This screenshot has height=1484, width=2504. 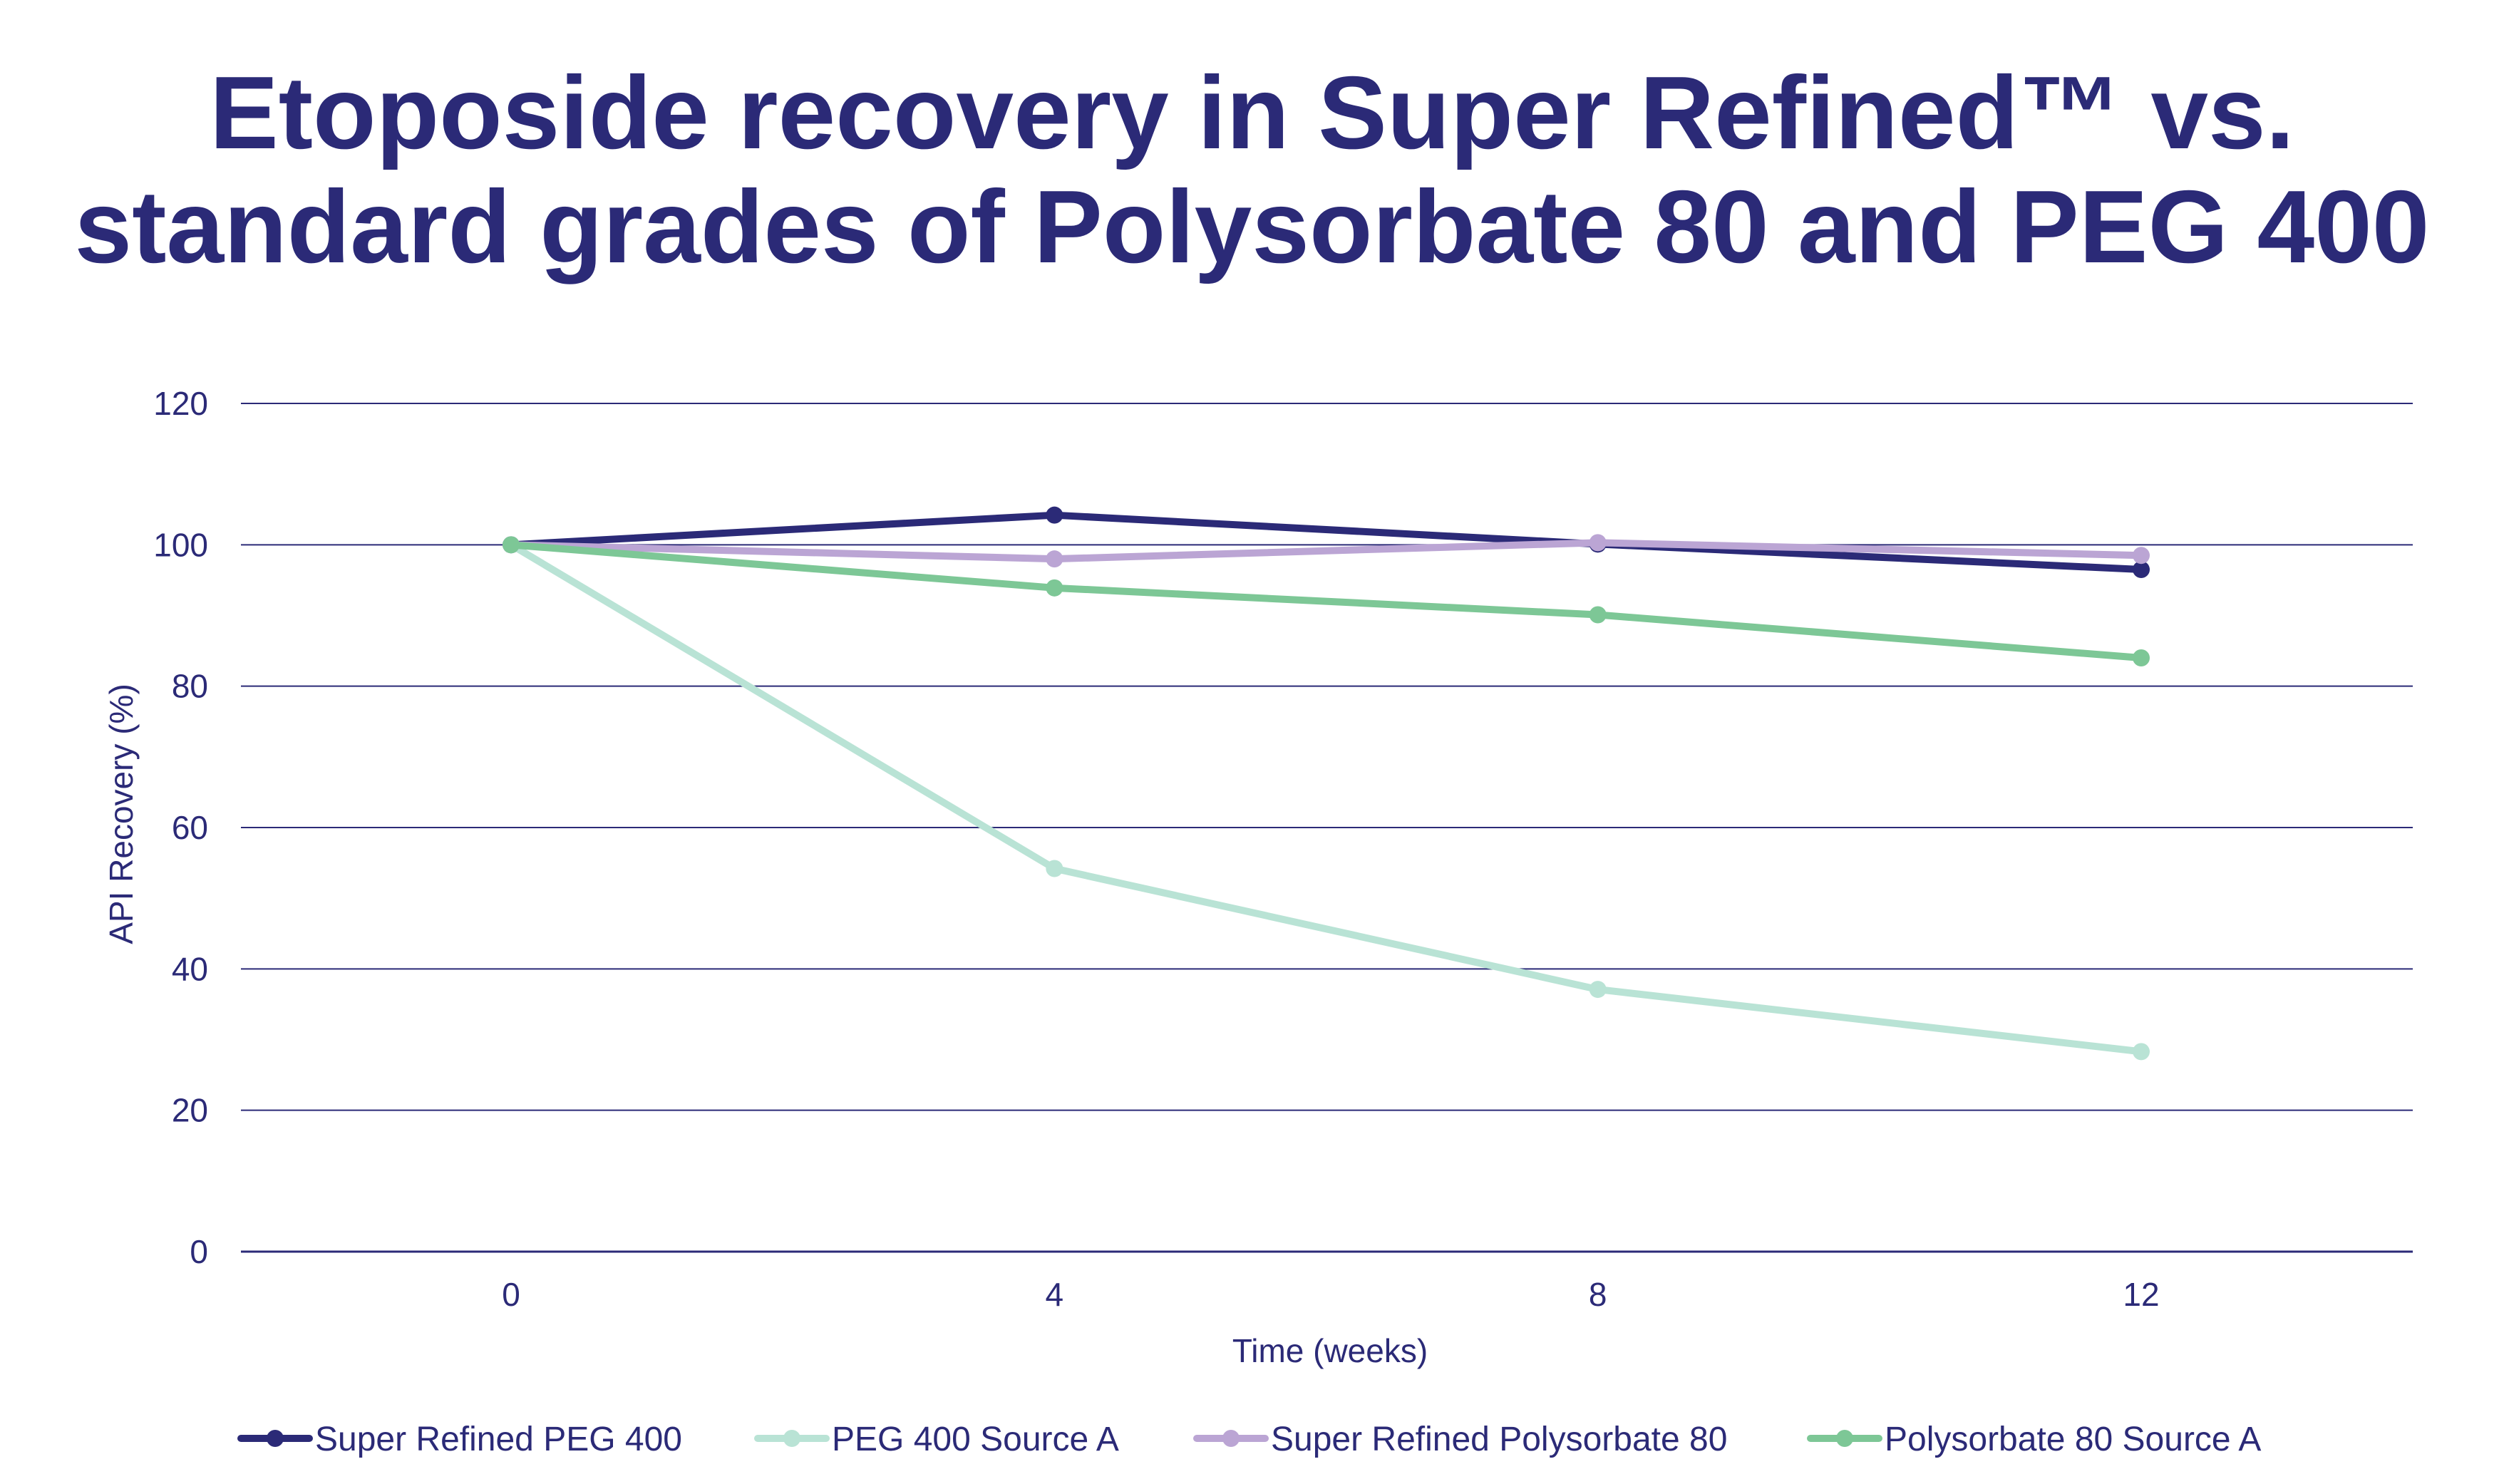 I want to click on x-tick-label: 0, so click(x=511, y=1294).